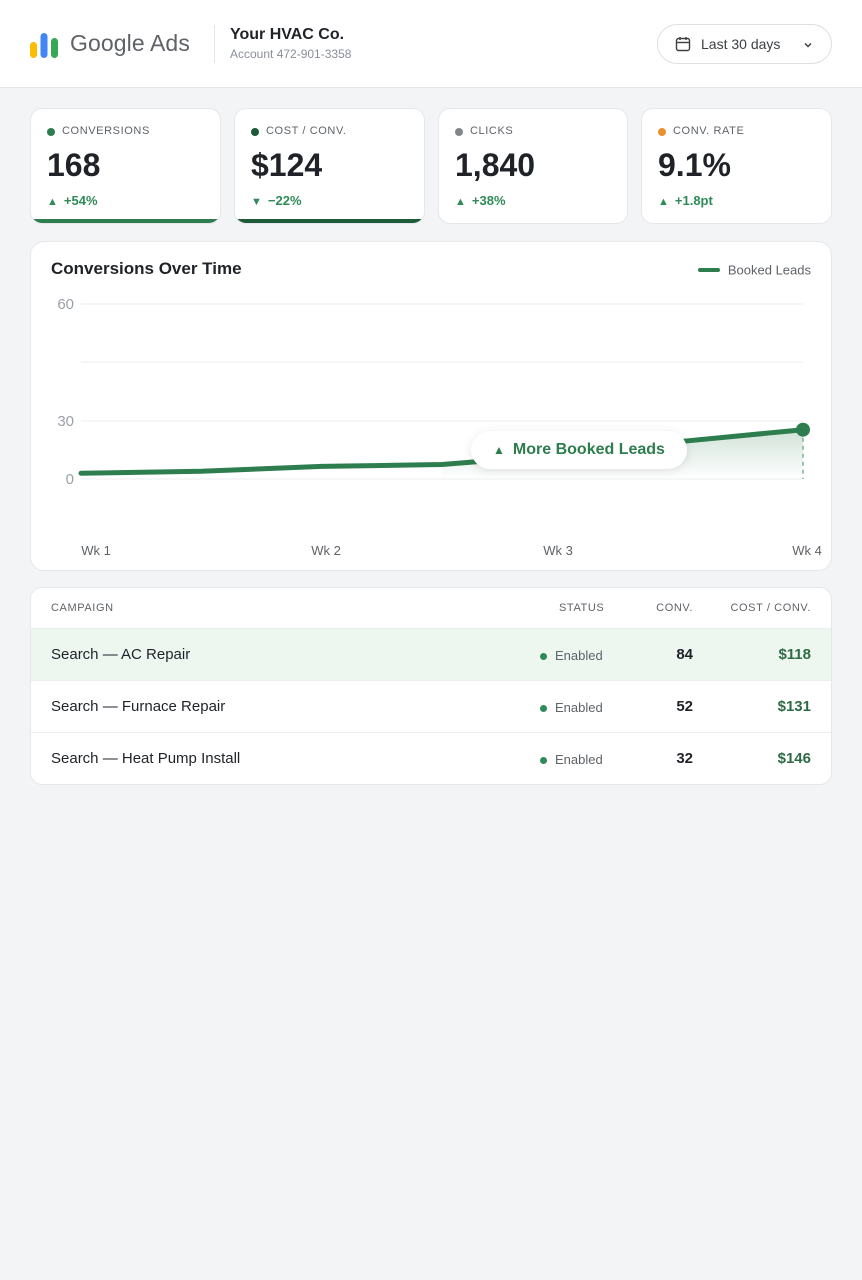  What do you see at coordinates (431, 706) in the screenshot?
I see `table-row: Search — Furnace Repair Enabled 52 $131` at bounding box center [431, 706].